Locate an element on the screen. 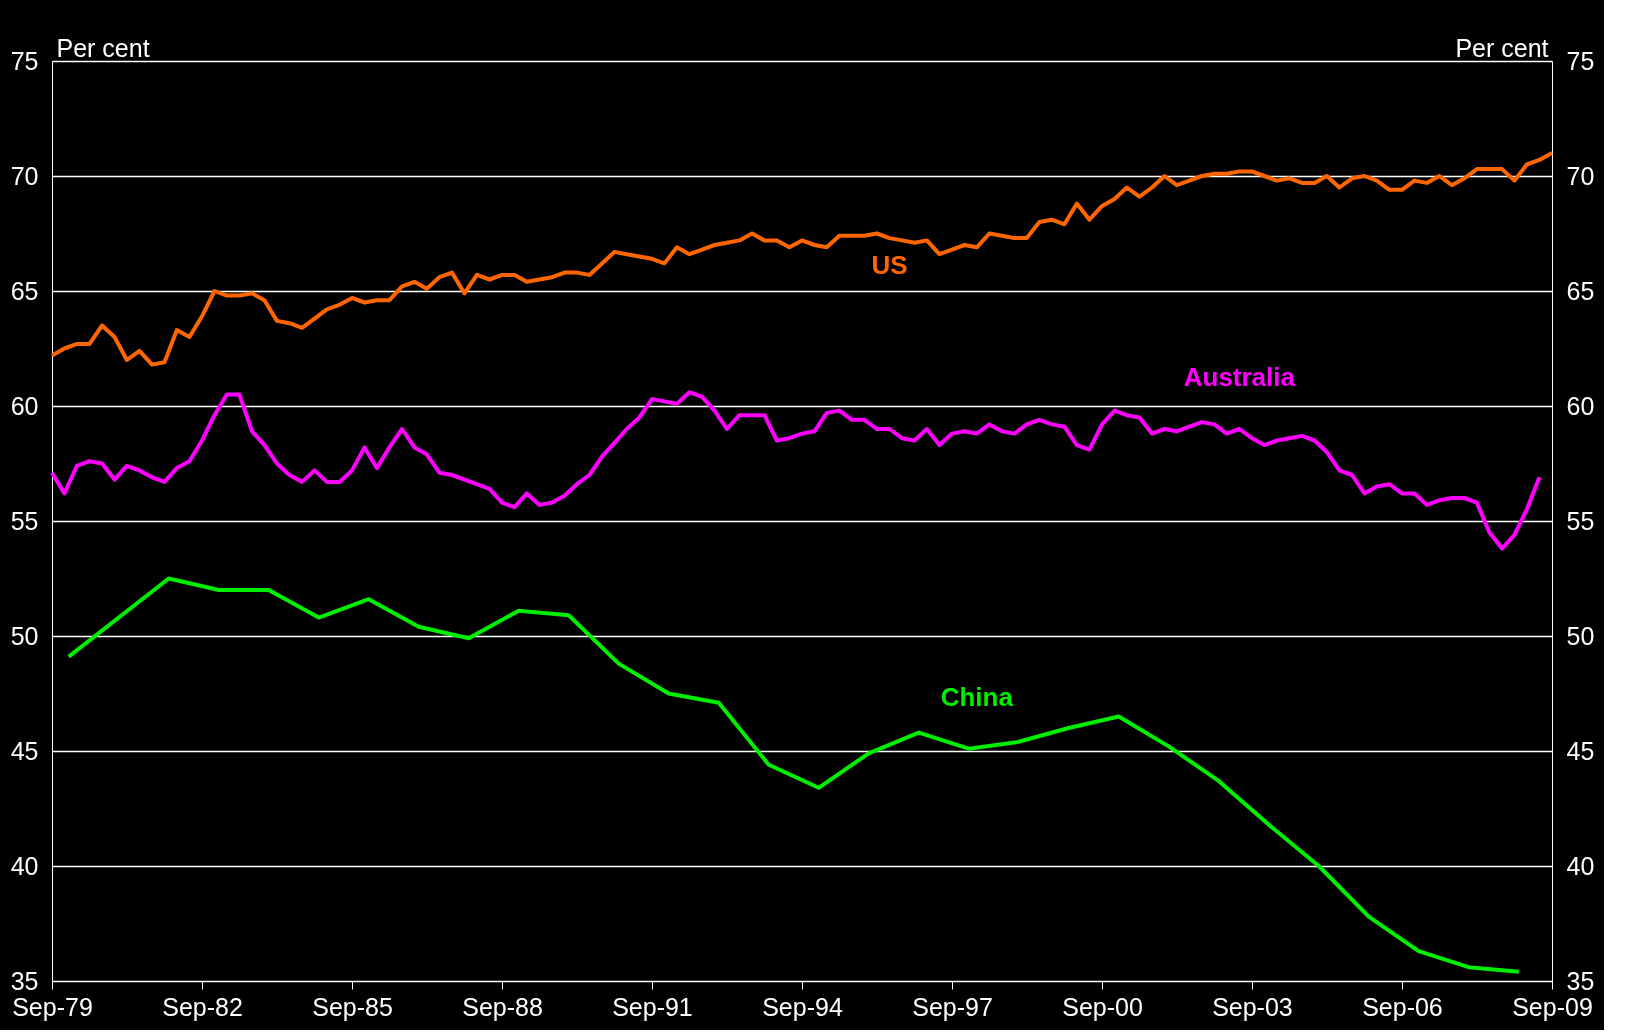 This screenshot has width=1649, height=1035. y-tick-label: 60 is located at coordinates (24, 405).